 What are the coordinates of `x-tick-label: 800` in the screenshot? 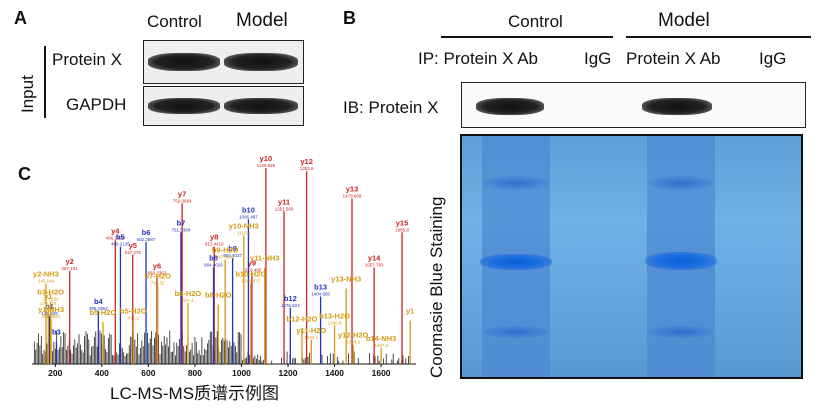 It's located at (195, 373).